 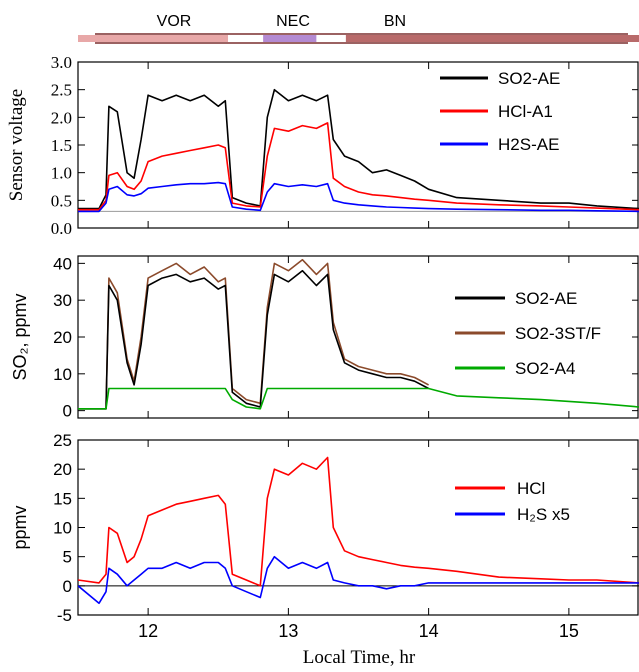 What do you see at coordinates (61, 145) in the screenshot?
I see `y-tick-label: 1.5` at bounding box center [61, 145].